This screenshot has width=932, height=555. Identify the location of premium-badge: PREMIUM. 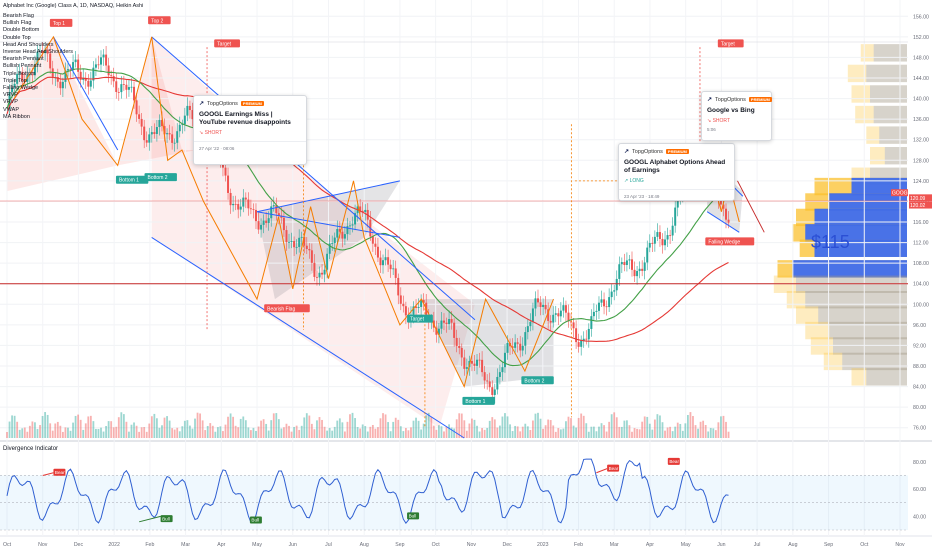
(252, 103).